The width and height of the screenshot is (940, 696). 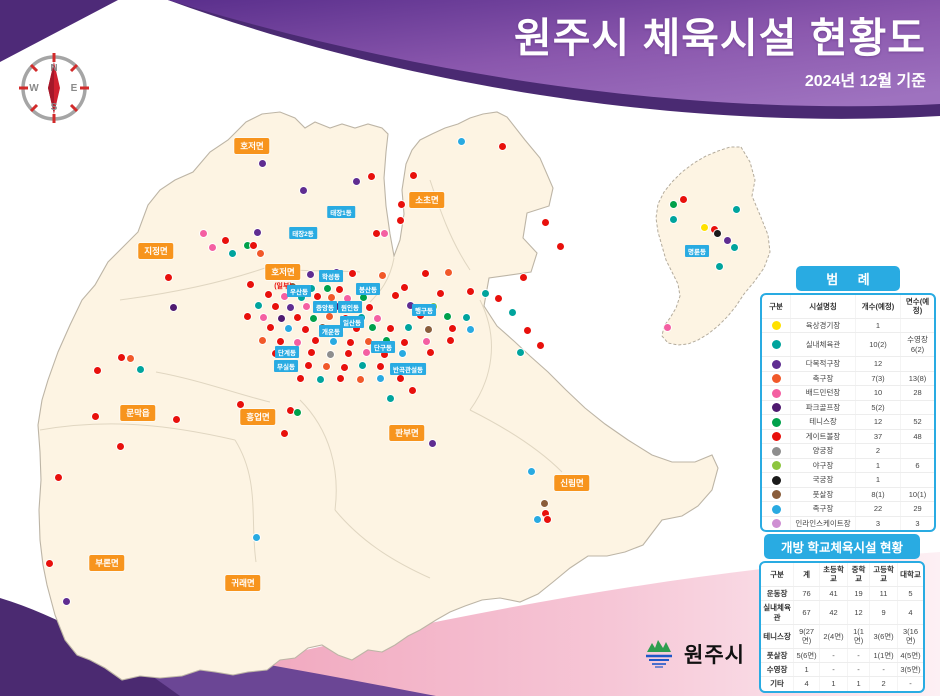 I want to click on banner-swoosh-dark, so click(x=554, y=59).